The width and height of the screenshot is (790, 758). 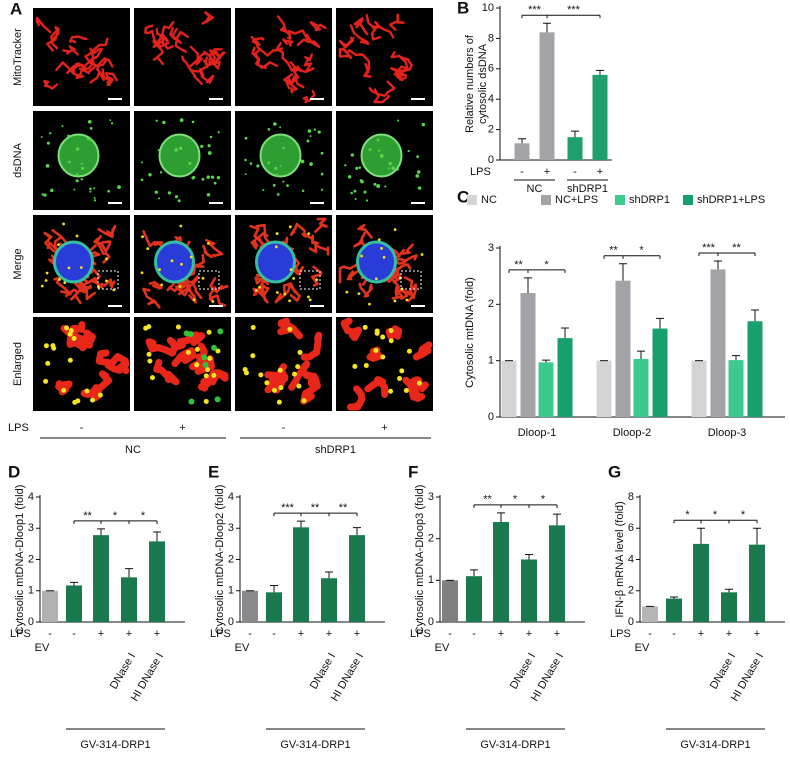 What do you see at coordinates (631, 591) in the screenshot?
I see `y-tick-label: 2` at bounding box center [631, 591].